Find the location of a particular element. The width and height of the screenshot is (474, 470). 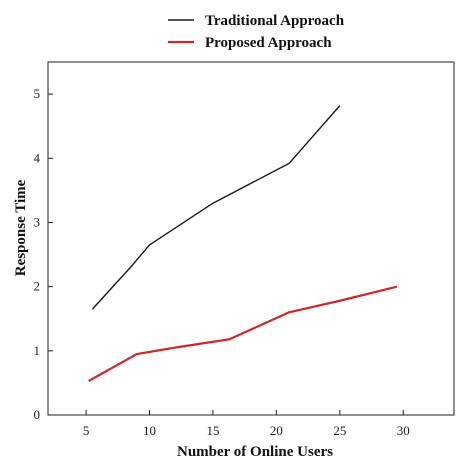

legend: Traditional Approach Proposed Approach is located at coordinates (256, 32).